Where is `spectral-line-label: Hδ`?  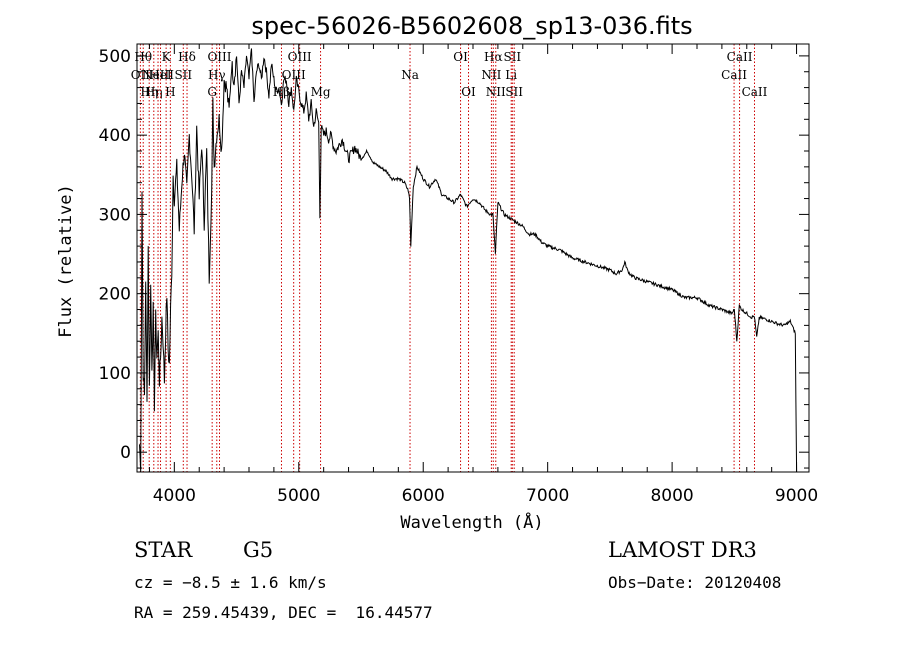
spectral-line-label: Hδ is located at coordinates (187, 57).